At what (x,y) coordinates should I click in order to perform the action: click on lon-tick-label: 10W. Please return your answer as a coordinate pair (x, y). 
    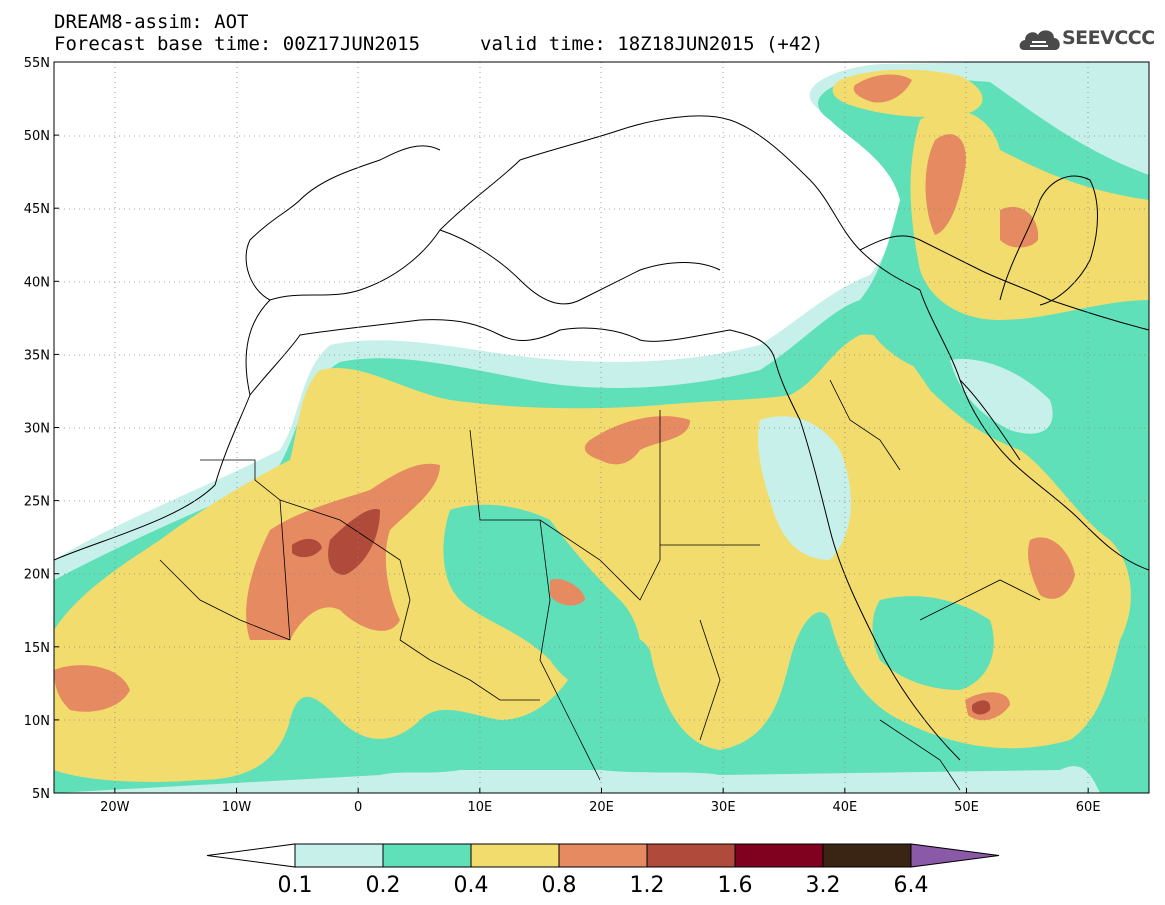
    Looking at the image, I should click on (237, 807).